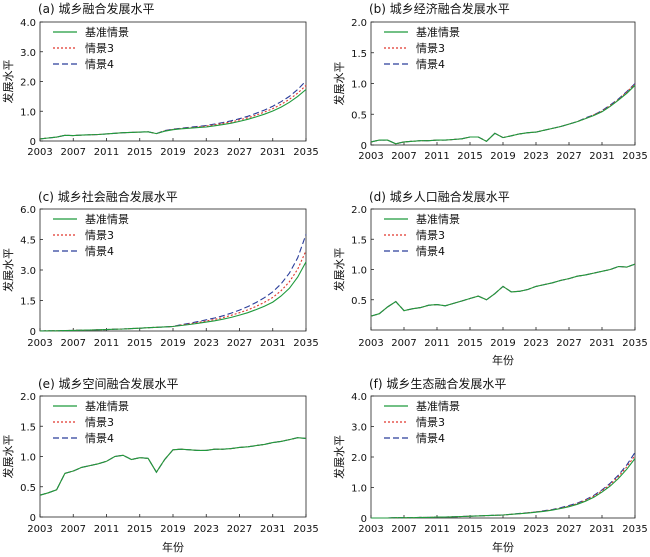 Image resolution: width=650 pixels, height=557 pixels. What do you see at coordinates (96, 8) in the screenshot?
I see `chart-title: (a) 城乡融合发展水平` at bounding box center [96, 8].